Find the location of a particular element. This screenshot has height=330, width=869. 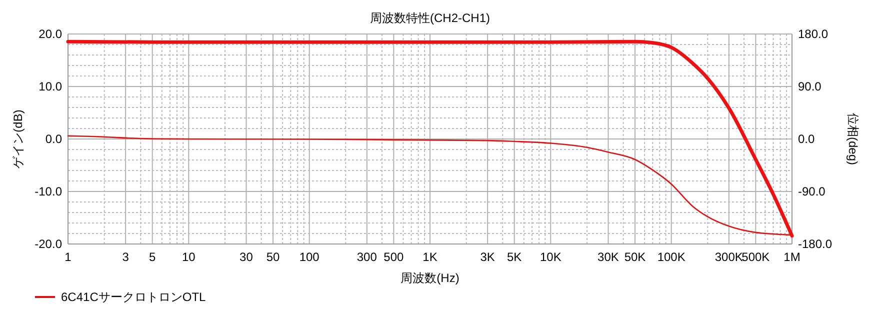

x-tick-label: 3 is located at coordinates (126, 257).